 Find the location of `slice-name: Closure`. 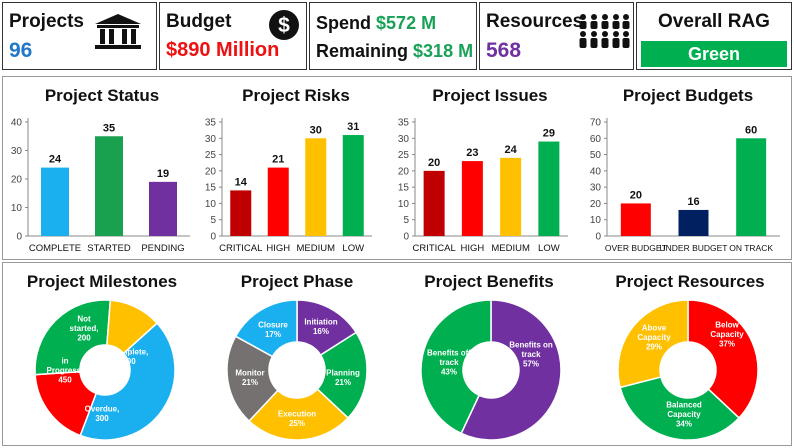

slice-name: Closure is located at coordinates (273, 324).